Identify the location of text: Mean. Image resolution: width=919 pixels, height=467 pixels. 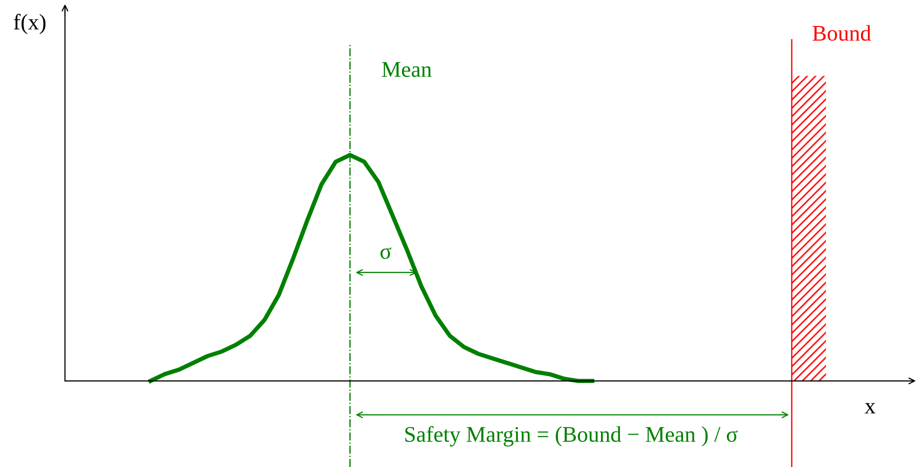
(407, 69).